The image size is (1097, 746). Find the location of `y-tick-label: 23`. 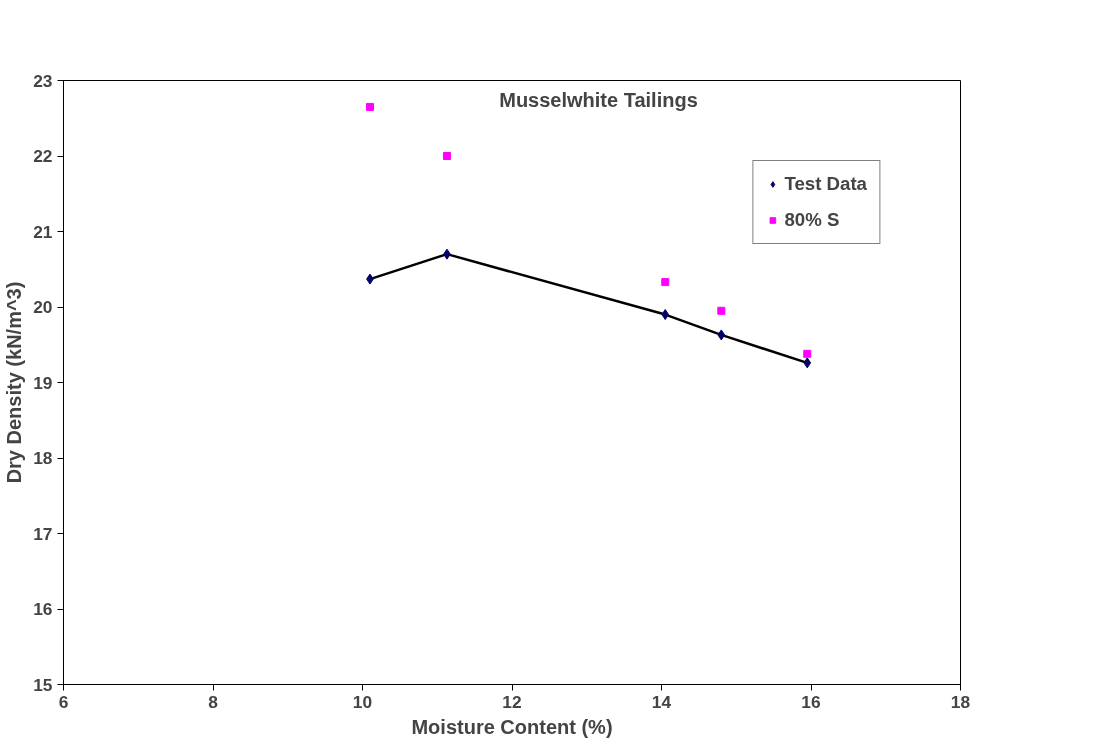

y-tick-label: 23 is located at coordinates (43, 80).